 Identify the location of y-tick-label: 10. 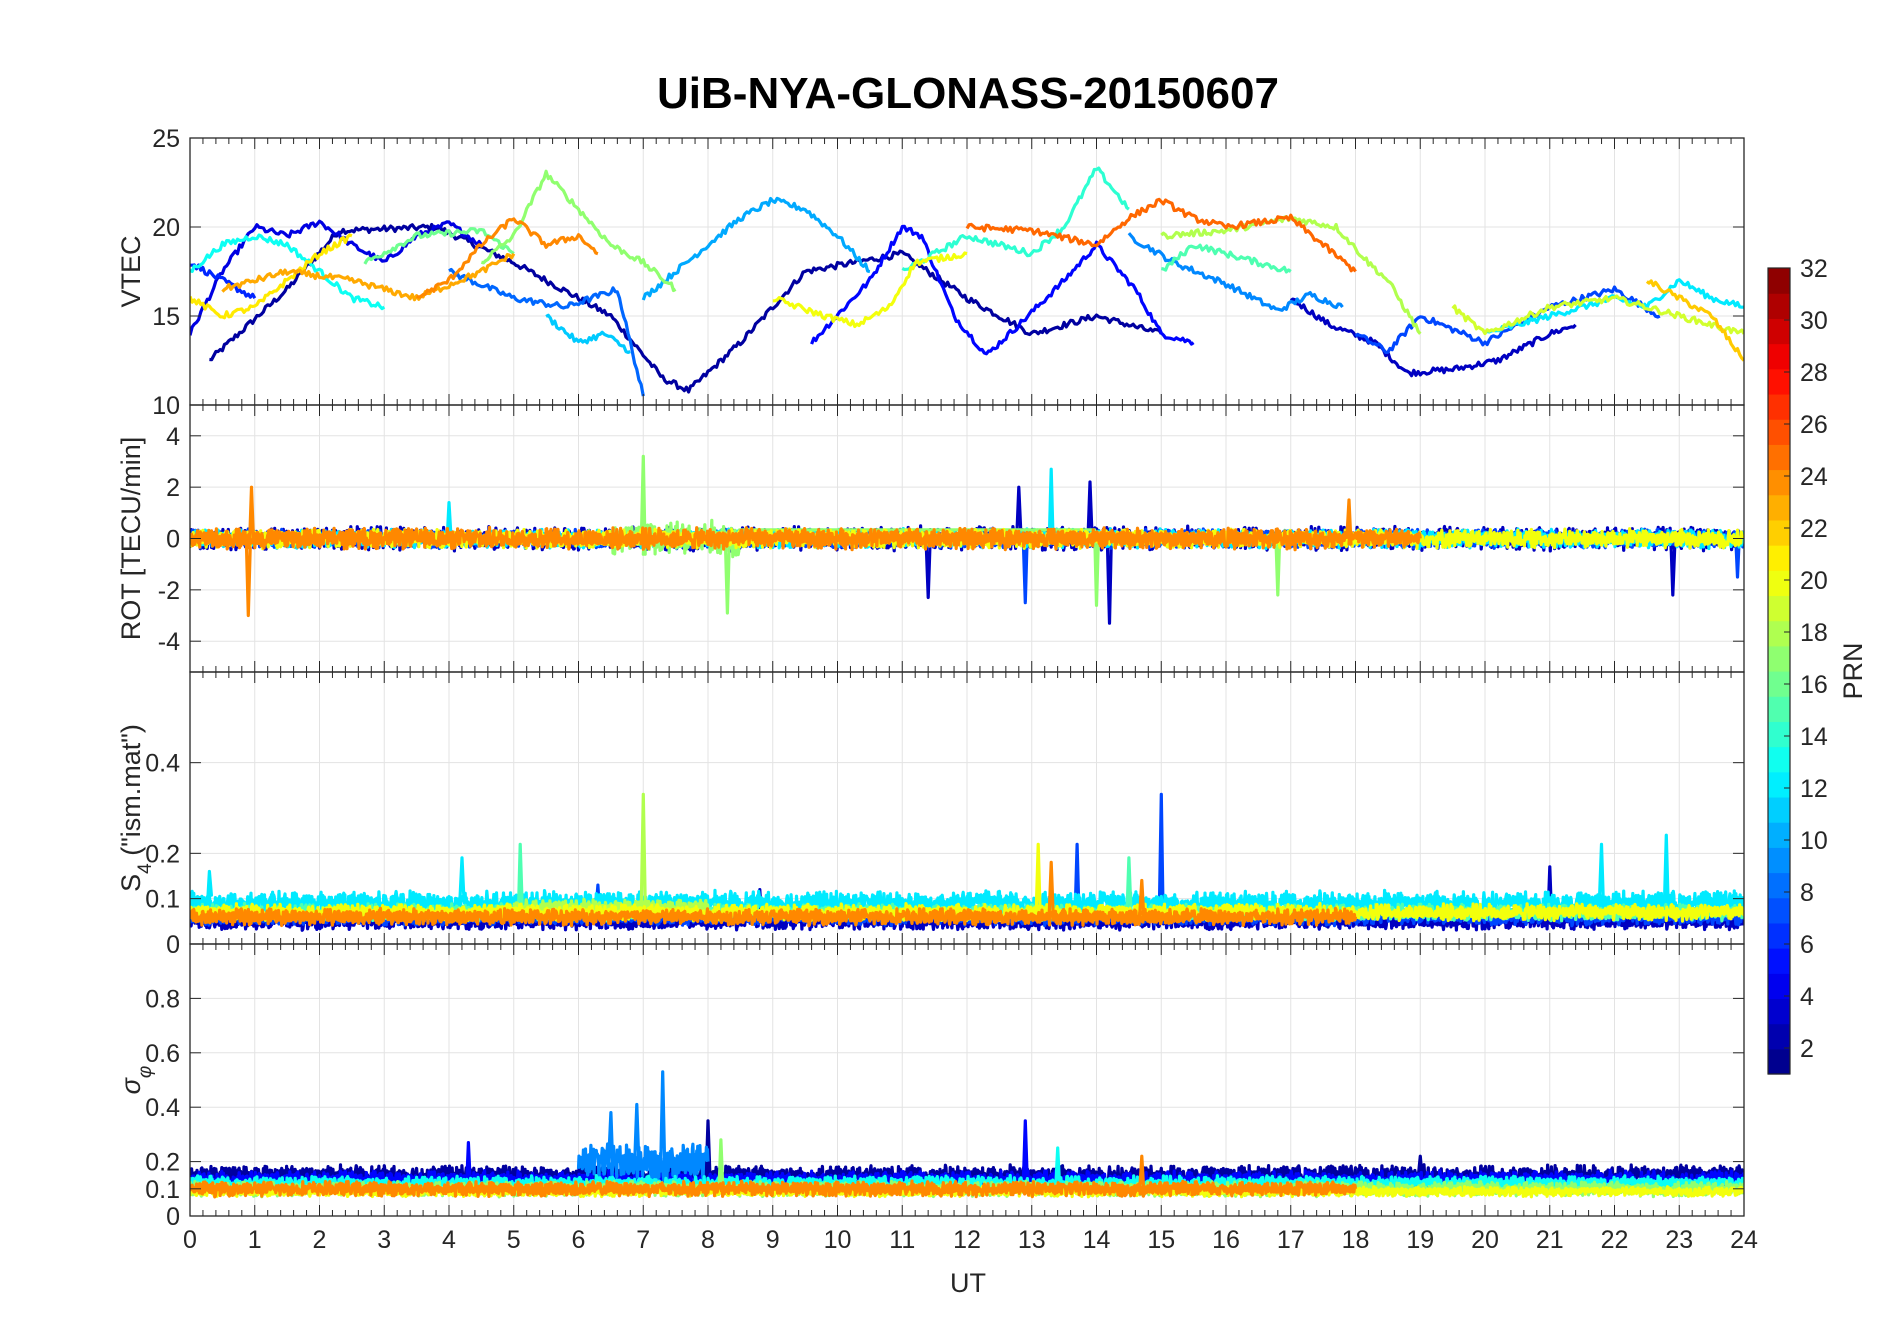
(166, 406).